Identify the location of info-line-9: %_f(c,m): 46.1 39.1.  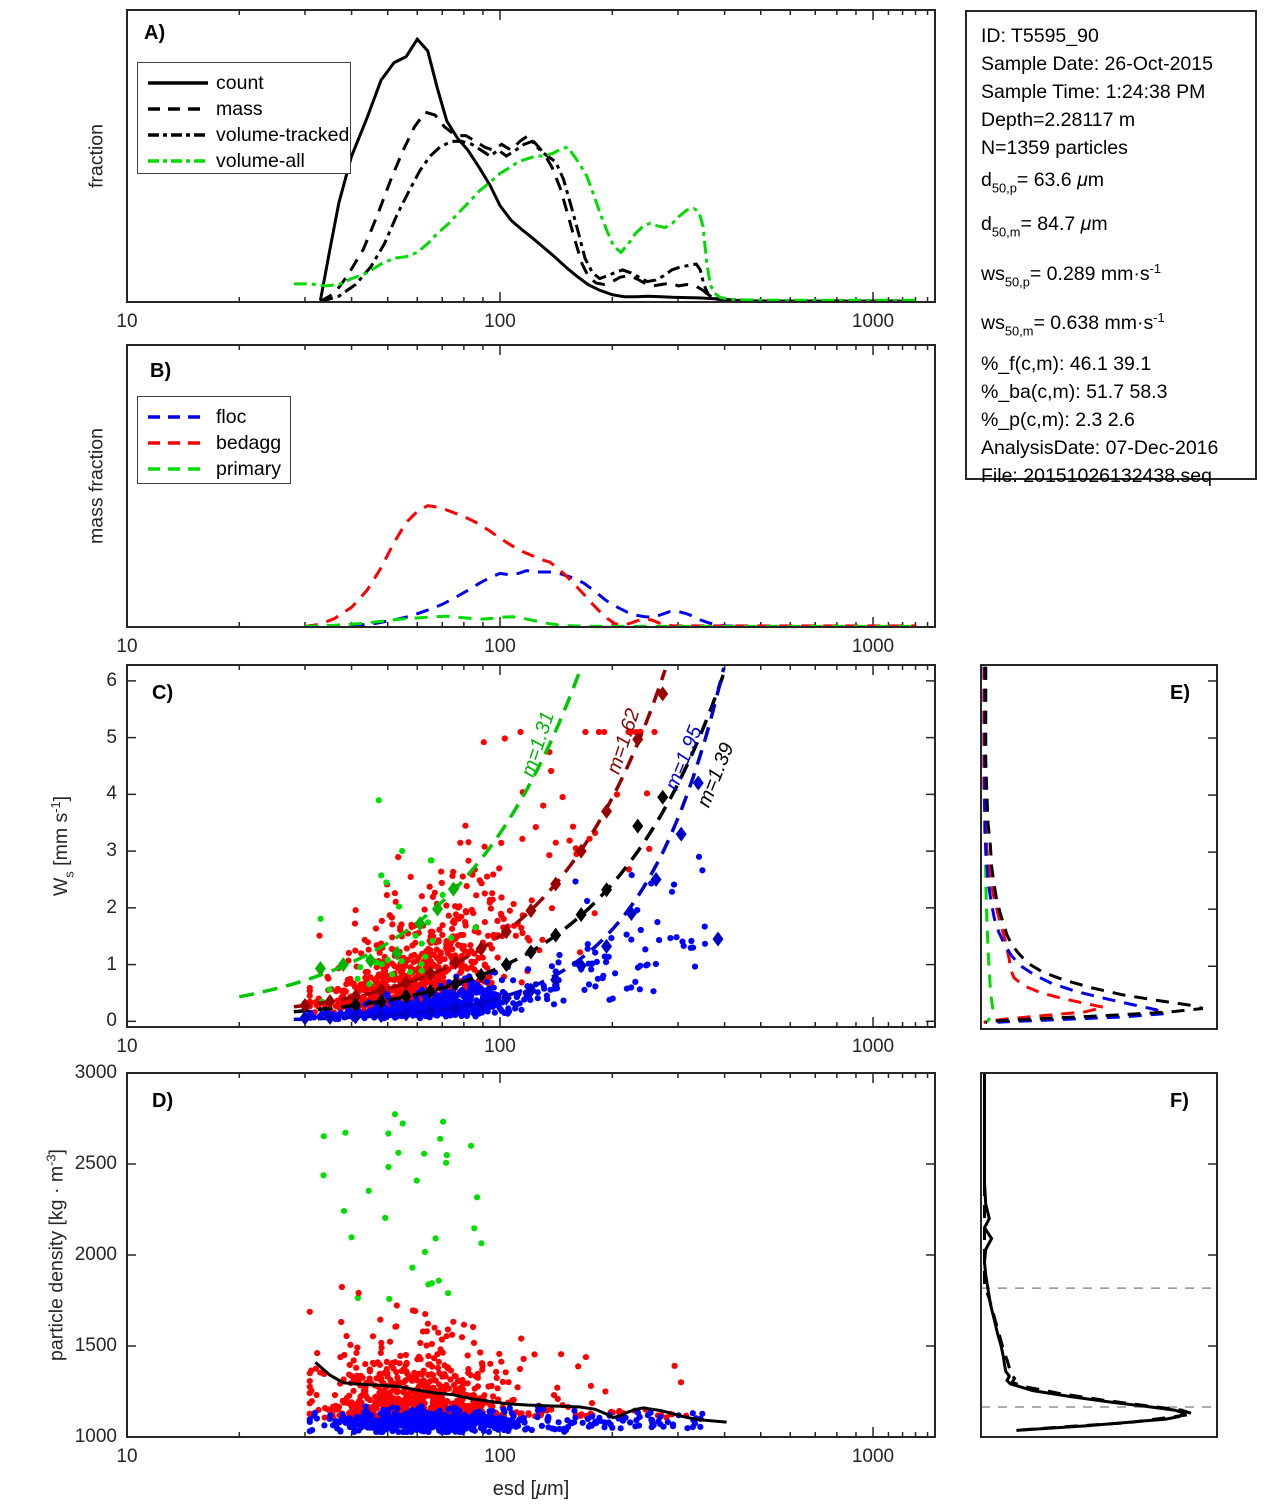
(1118, 364).